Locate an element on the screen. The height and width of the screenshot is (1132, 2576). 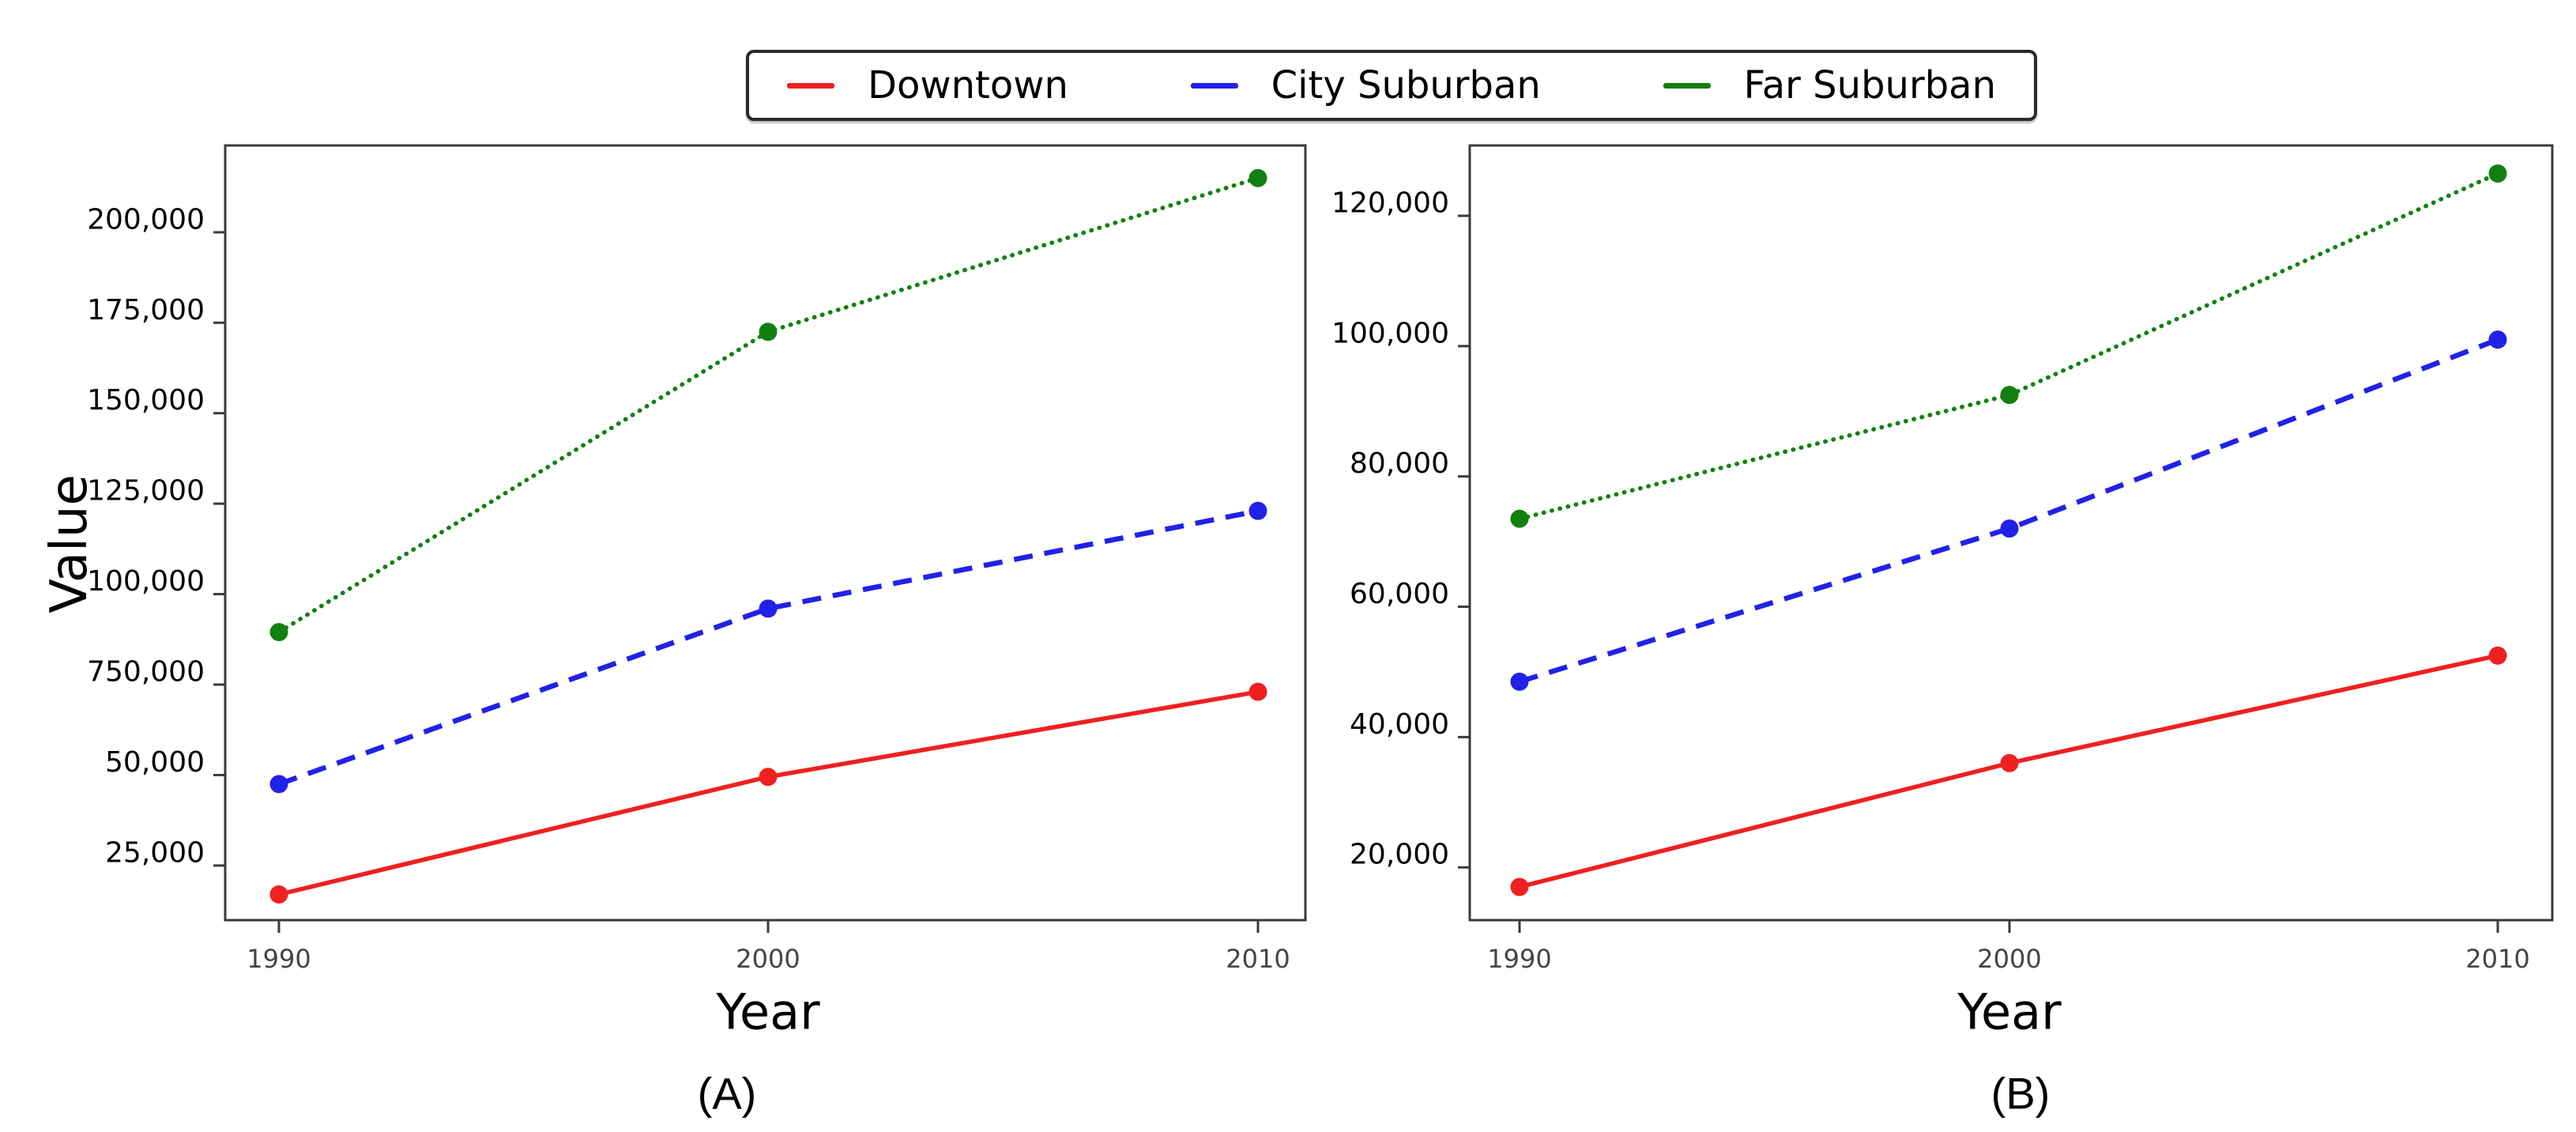
legend-item-city-suburban: City Suburban is located at coordinates (1365, 86).